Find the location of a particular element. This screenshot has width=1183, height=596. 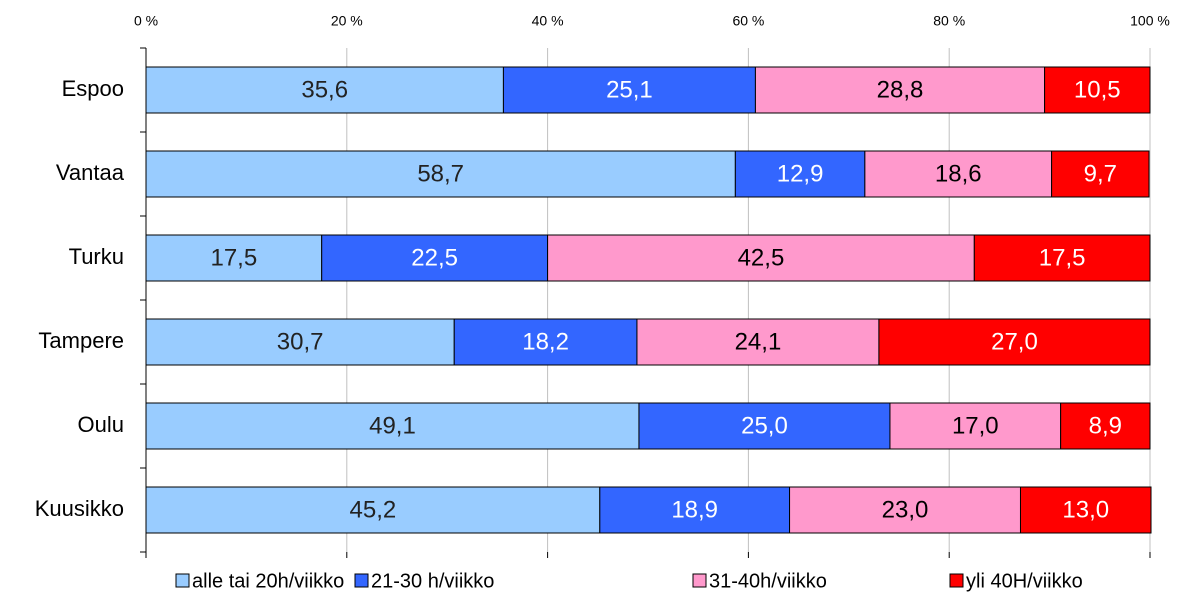

value-label: 24,1 is located at coordinates (758, 341).